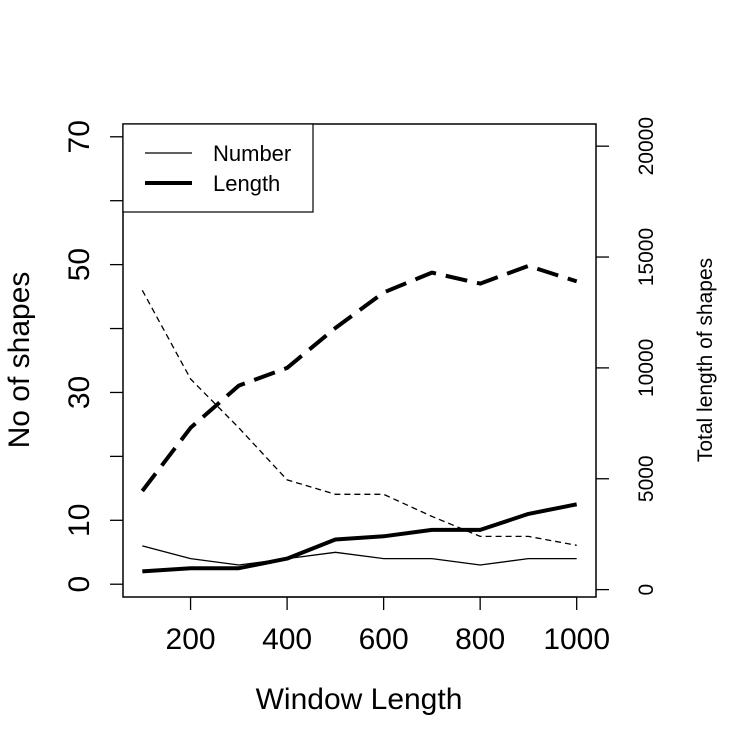 This screenshot has height=755, width=750. I want to click on right-y-tick-label: 20000, so click(646, 146).